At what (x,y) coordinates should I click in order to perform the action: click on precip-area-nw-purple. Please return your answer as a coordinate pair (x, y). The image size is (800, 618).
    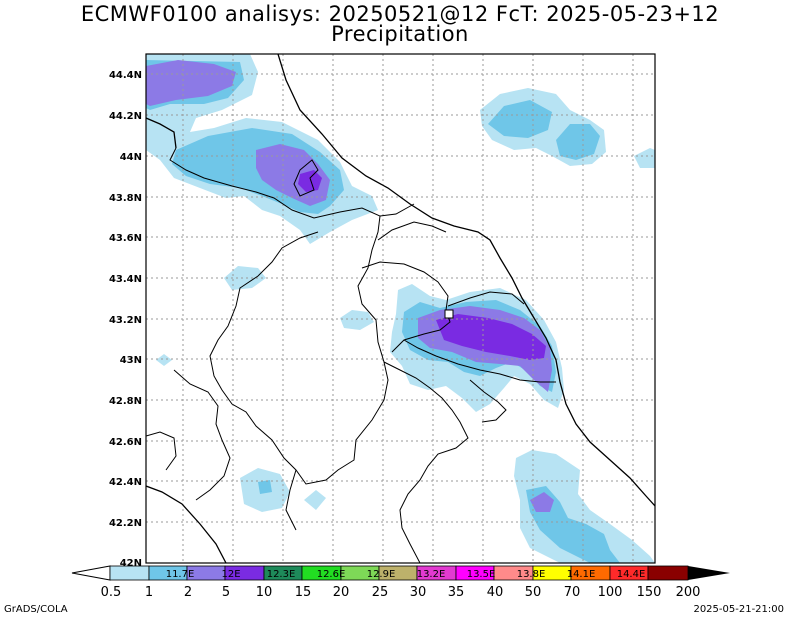
    Looking at the image, I should click on (310, 181).